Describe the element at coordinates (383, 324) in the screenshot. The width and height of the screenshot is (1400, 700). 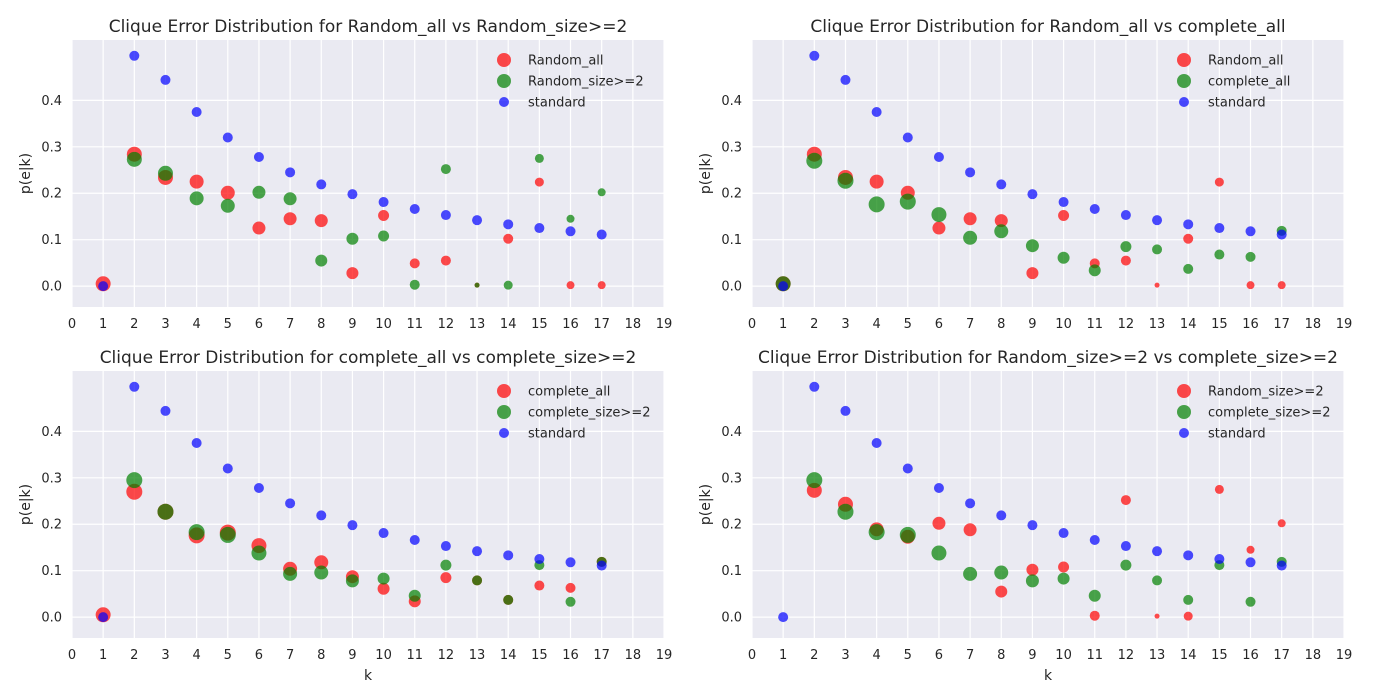
I see `x-tick-label: 10` at that location.